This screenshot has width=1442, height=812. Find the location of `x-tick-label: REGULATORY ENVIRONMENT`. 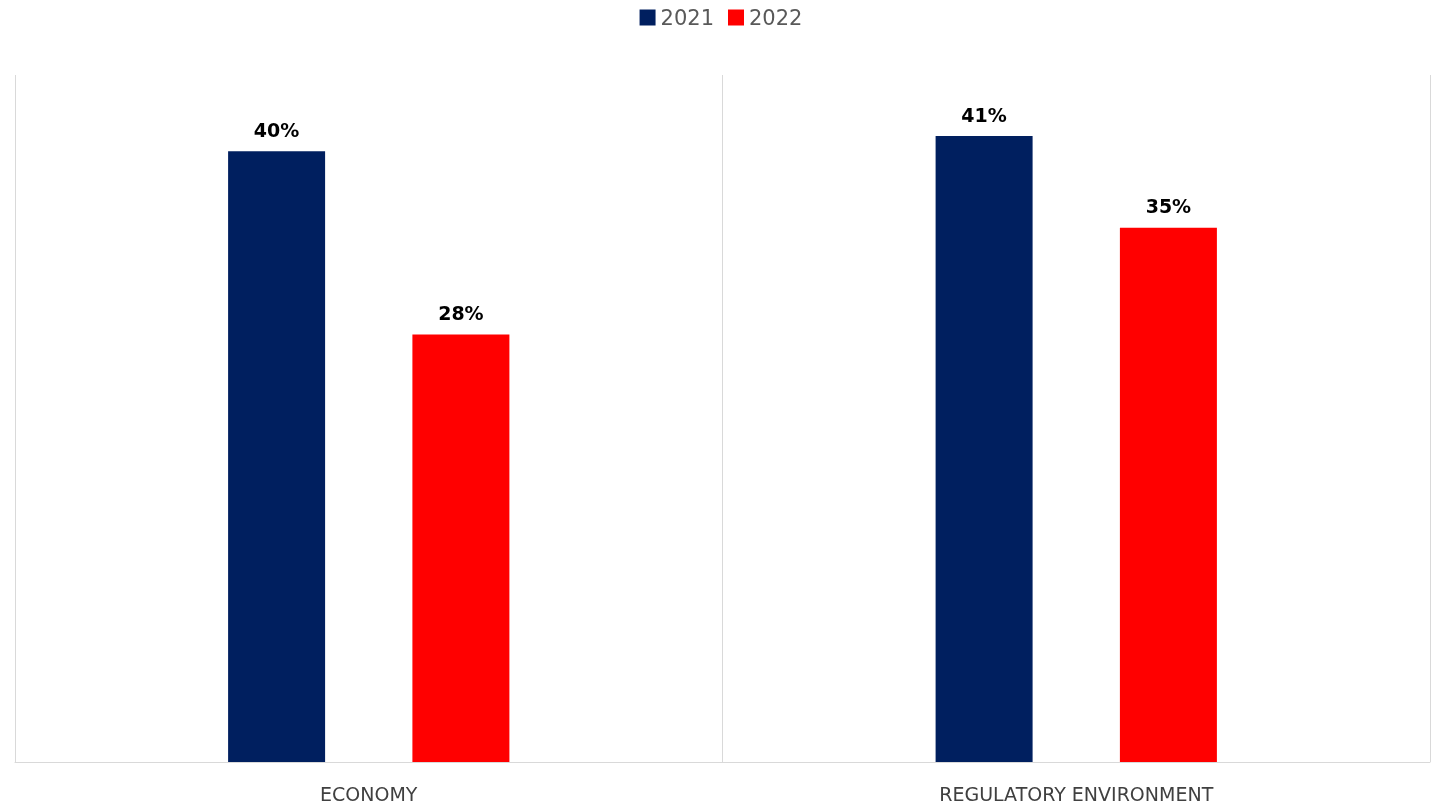

x-tick-label: REGULATORY ENVIRONMENT is located at coordinates (1076, 793).